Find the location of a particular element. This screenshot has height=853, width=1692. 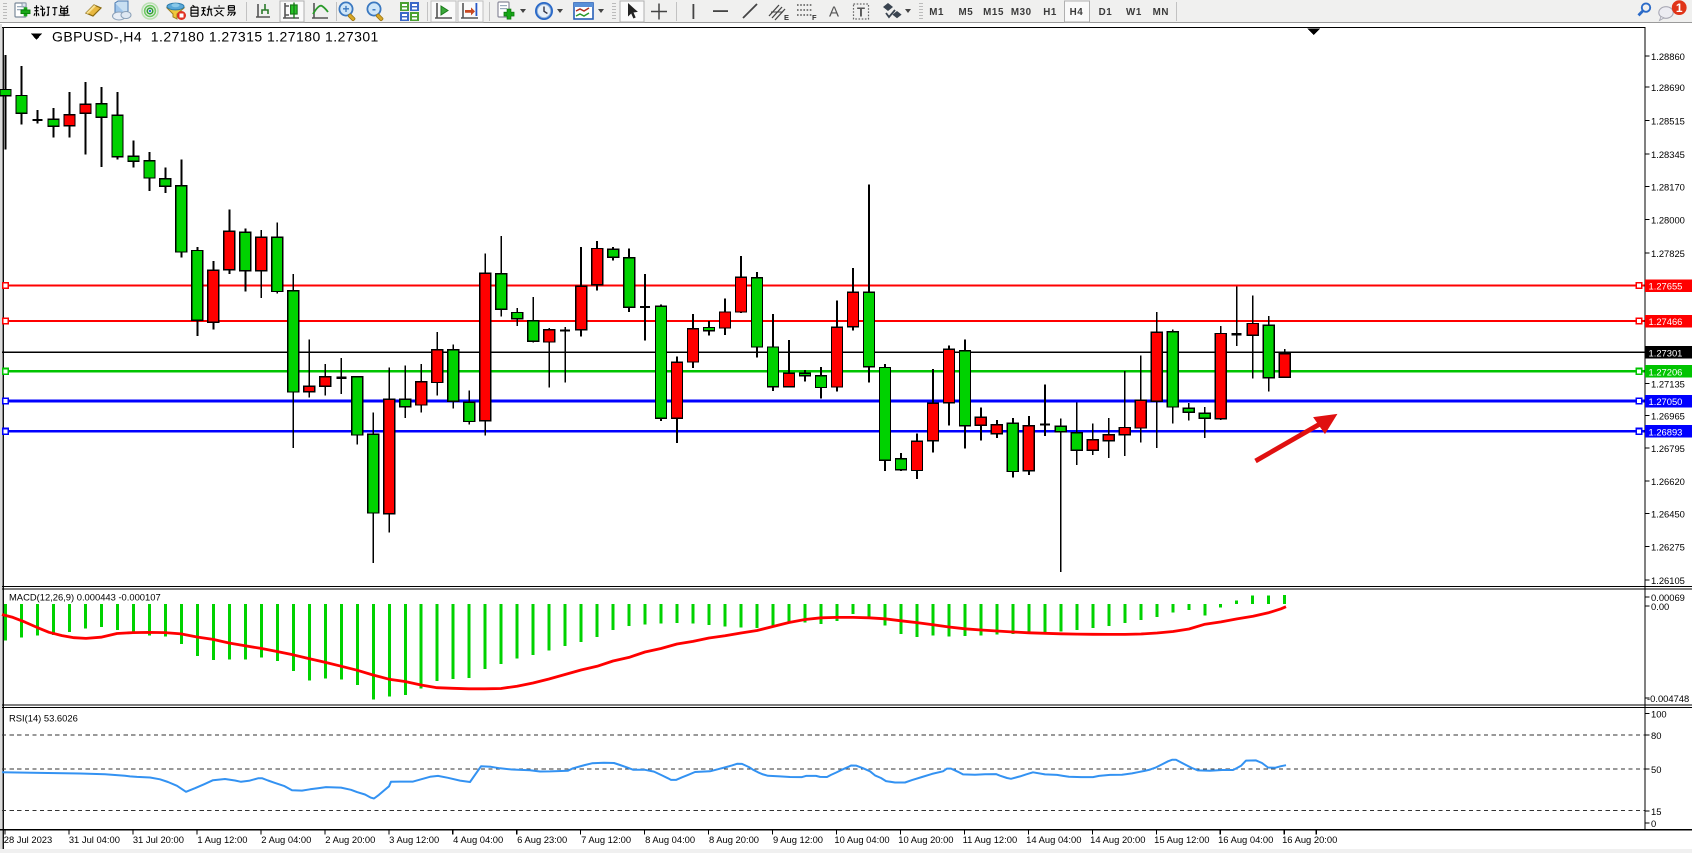

svg-text: H4 is located at coordinates (1077, 12).